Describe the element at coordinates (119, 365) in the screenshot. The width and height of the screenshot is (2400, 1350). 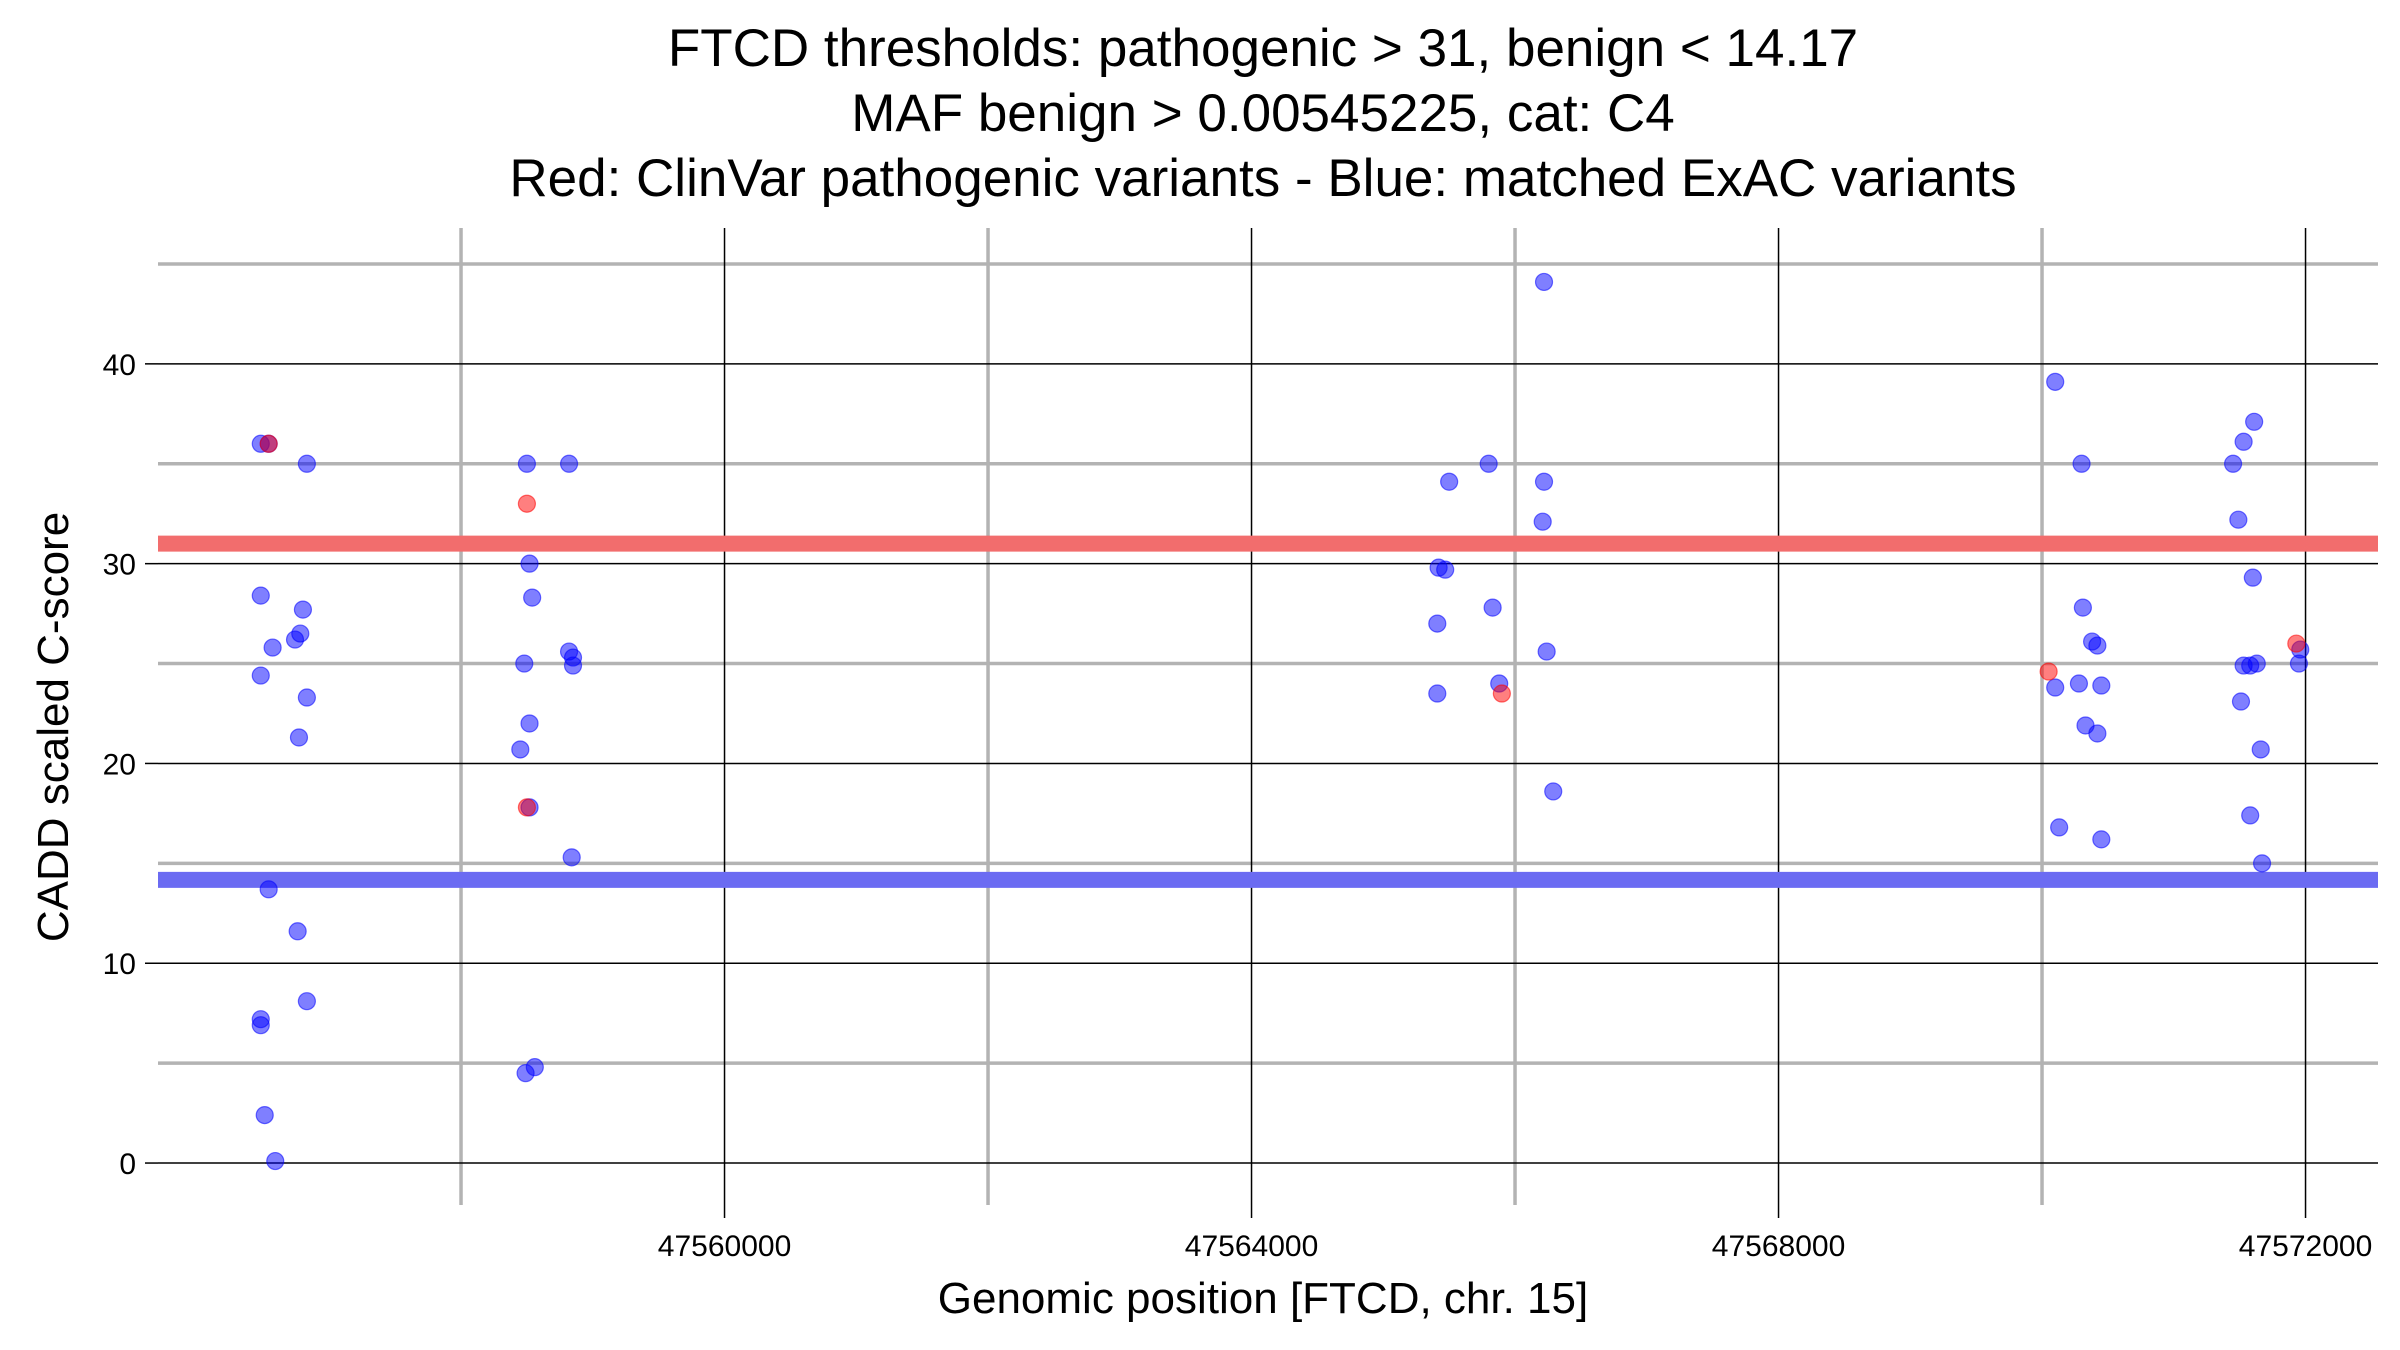
I see `y-tick-label: 40` at that location.